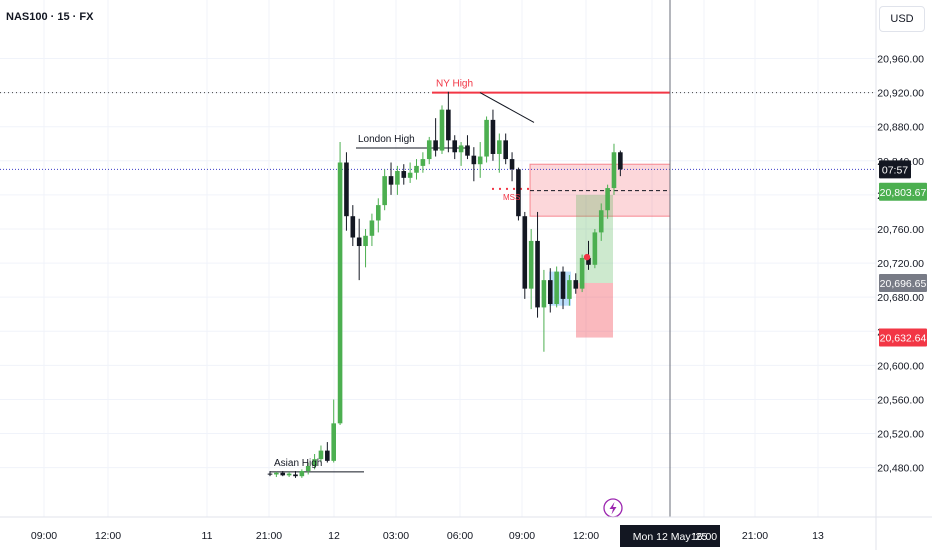 This screenshot has height=550, width=932. Describe the element at coordinates (511, 197) in the screenshot. I see `annotation-mss: MSS` at that location.